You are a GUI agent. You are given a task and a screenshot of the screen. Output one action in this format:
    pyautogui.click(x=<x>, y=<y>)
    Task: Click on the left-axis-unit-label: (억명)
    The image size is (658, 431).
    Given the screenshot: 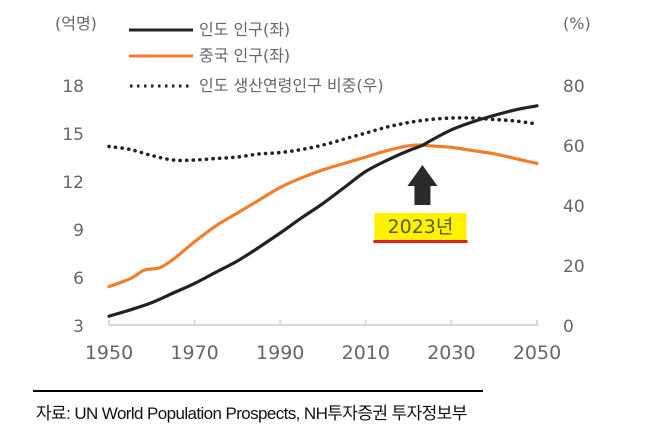 What is the action you would take?
    pyautogui.click(x=76, y=23)
    